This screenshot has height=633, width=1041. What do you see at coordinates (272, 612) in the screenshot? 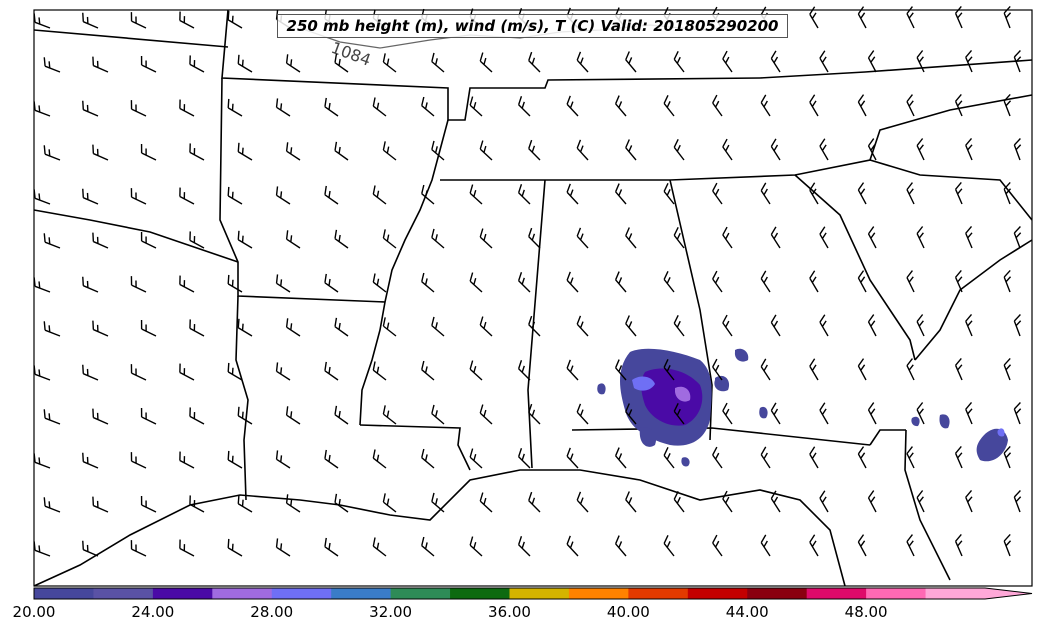
I see `colorbar-tick-label: 28.00` at bounding box center [272, 612].